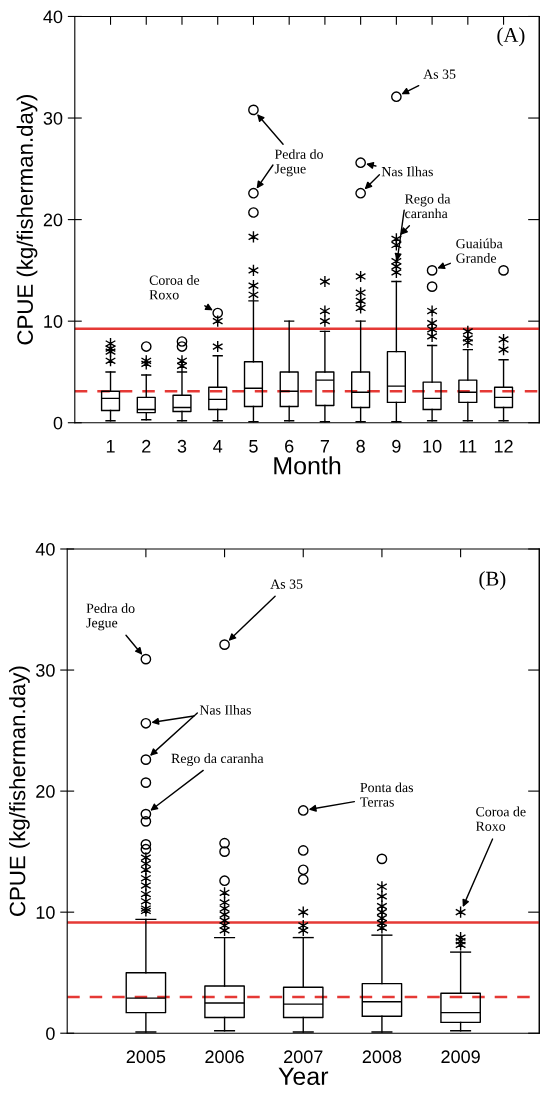  Describe the element at coordinates (182, 446) in the screenshot. I see `x-tick-label: 3` at that location.